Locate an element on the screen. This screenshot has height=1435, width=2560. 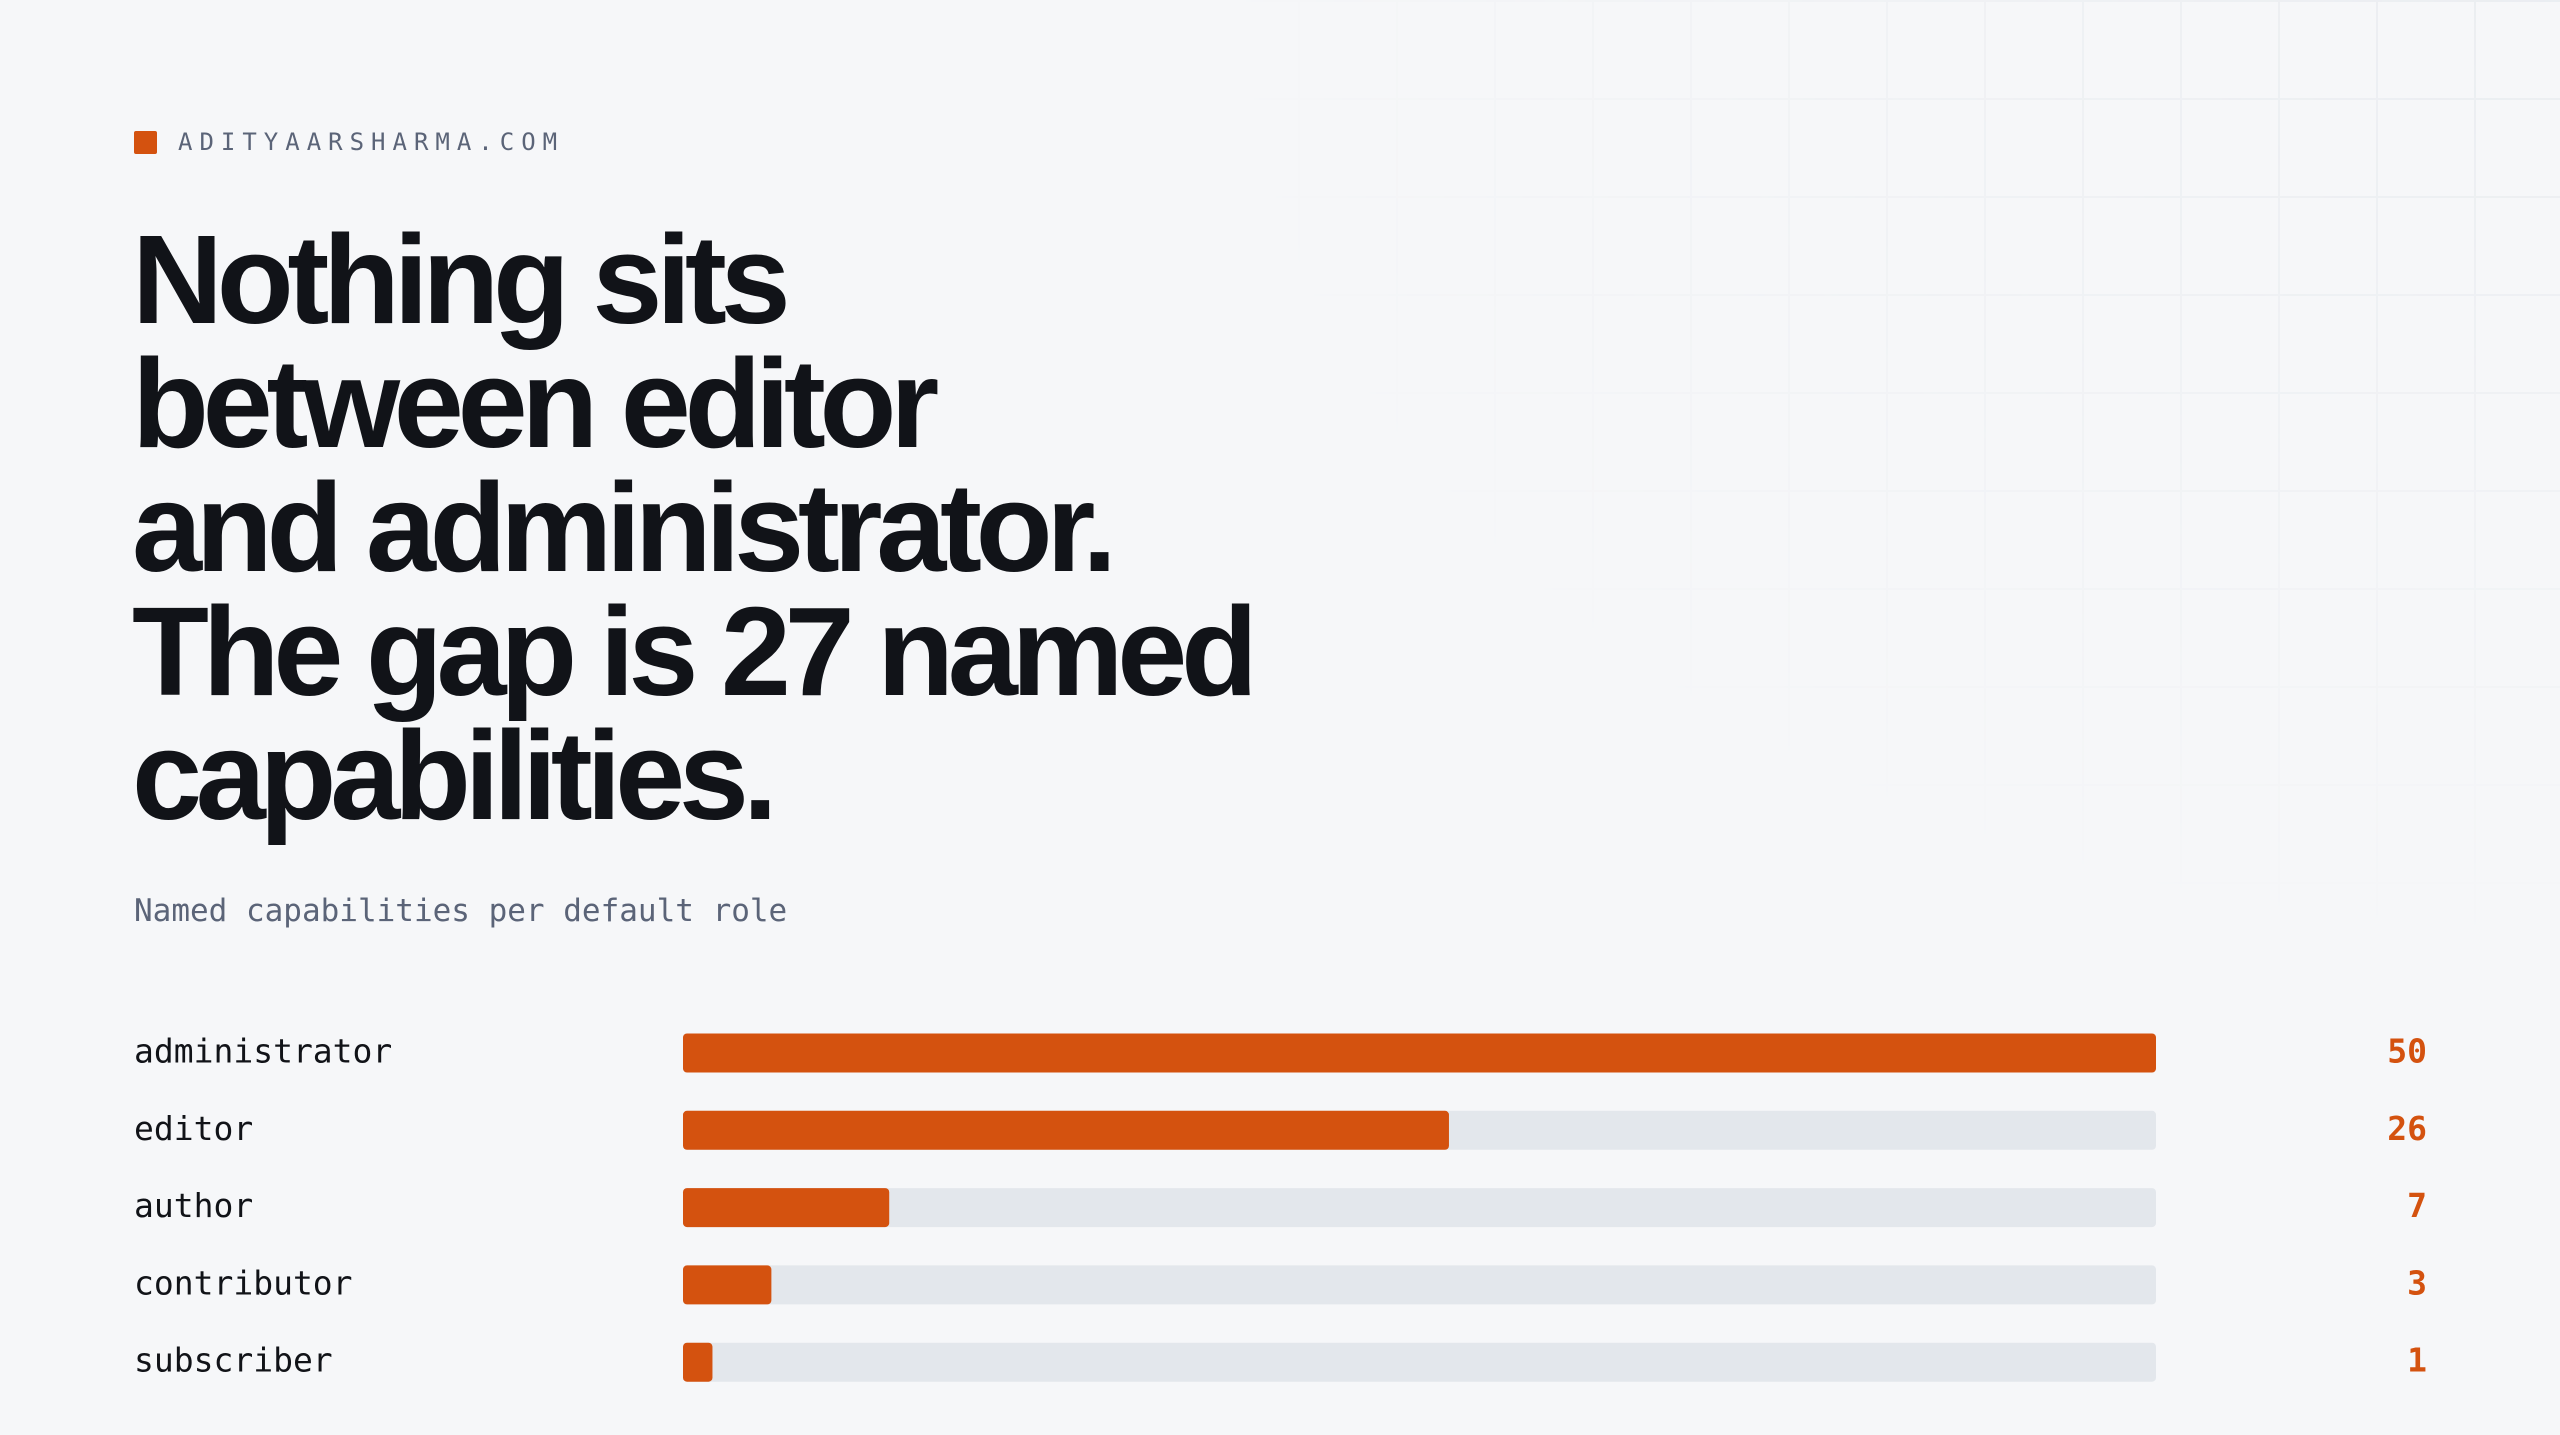
headline-line: between editor is located at coordinates (535, 403).